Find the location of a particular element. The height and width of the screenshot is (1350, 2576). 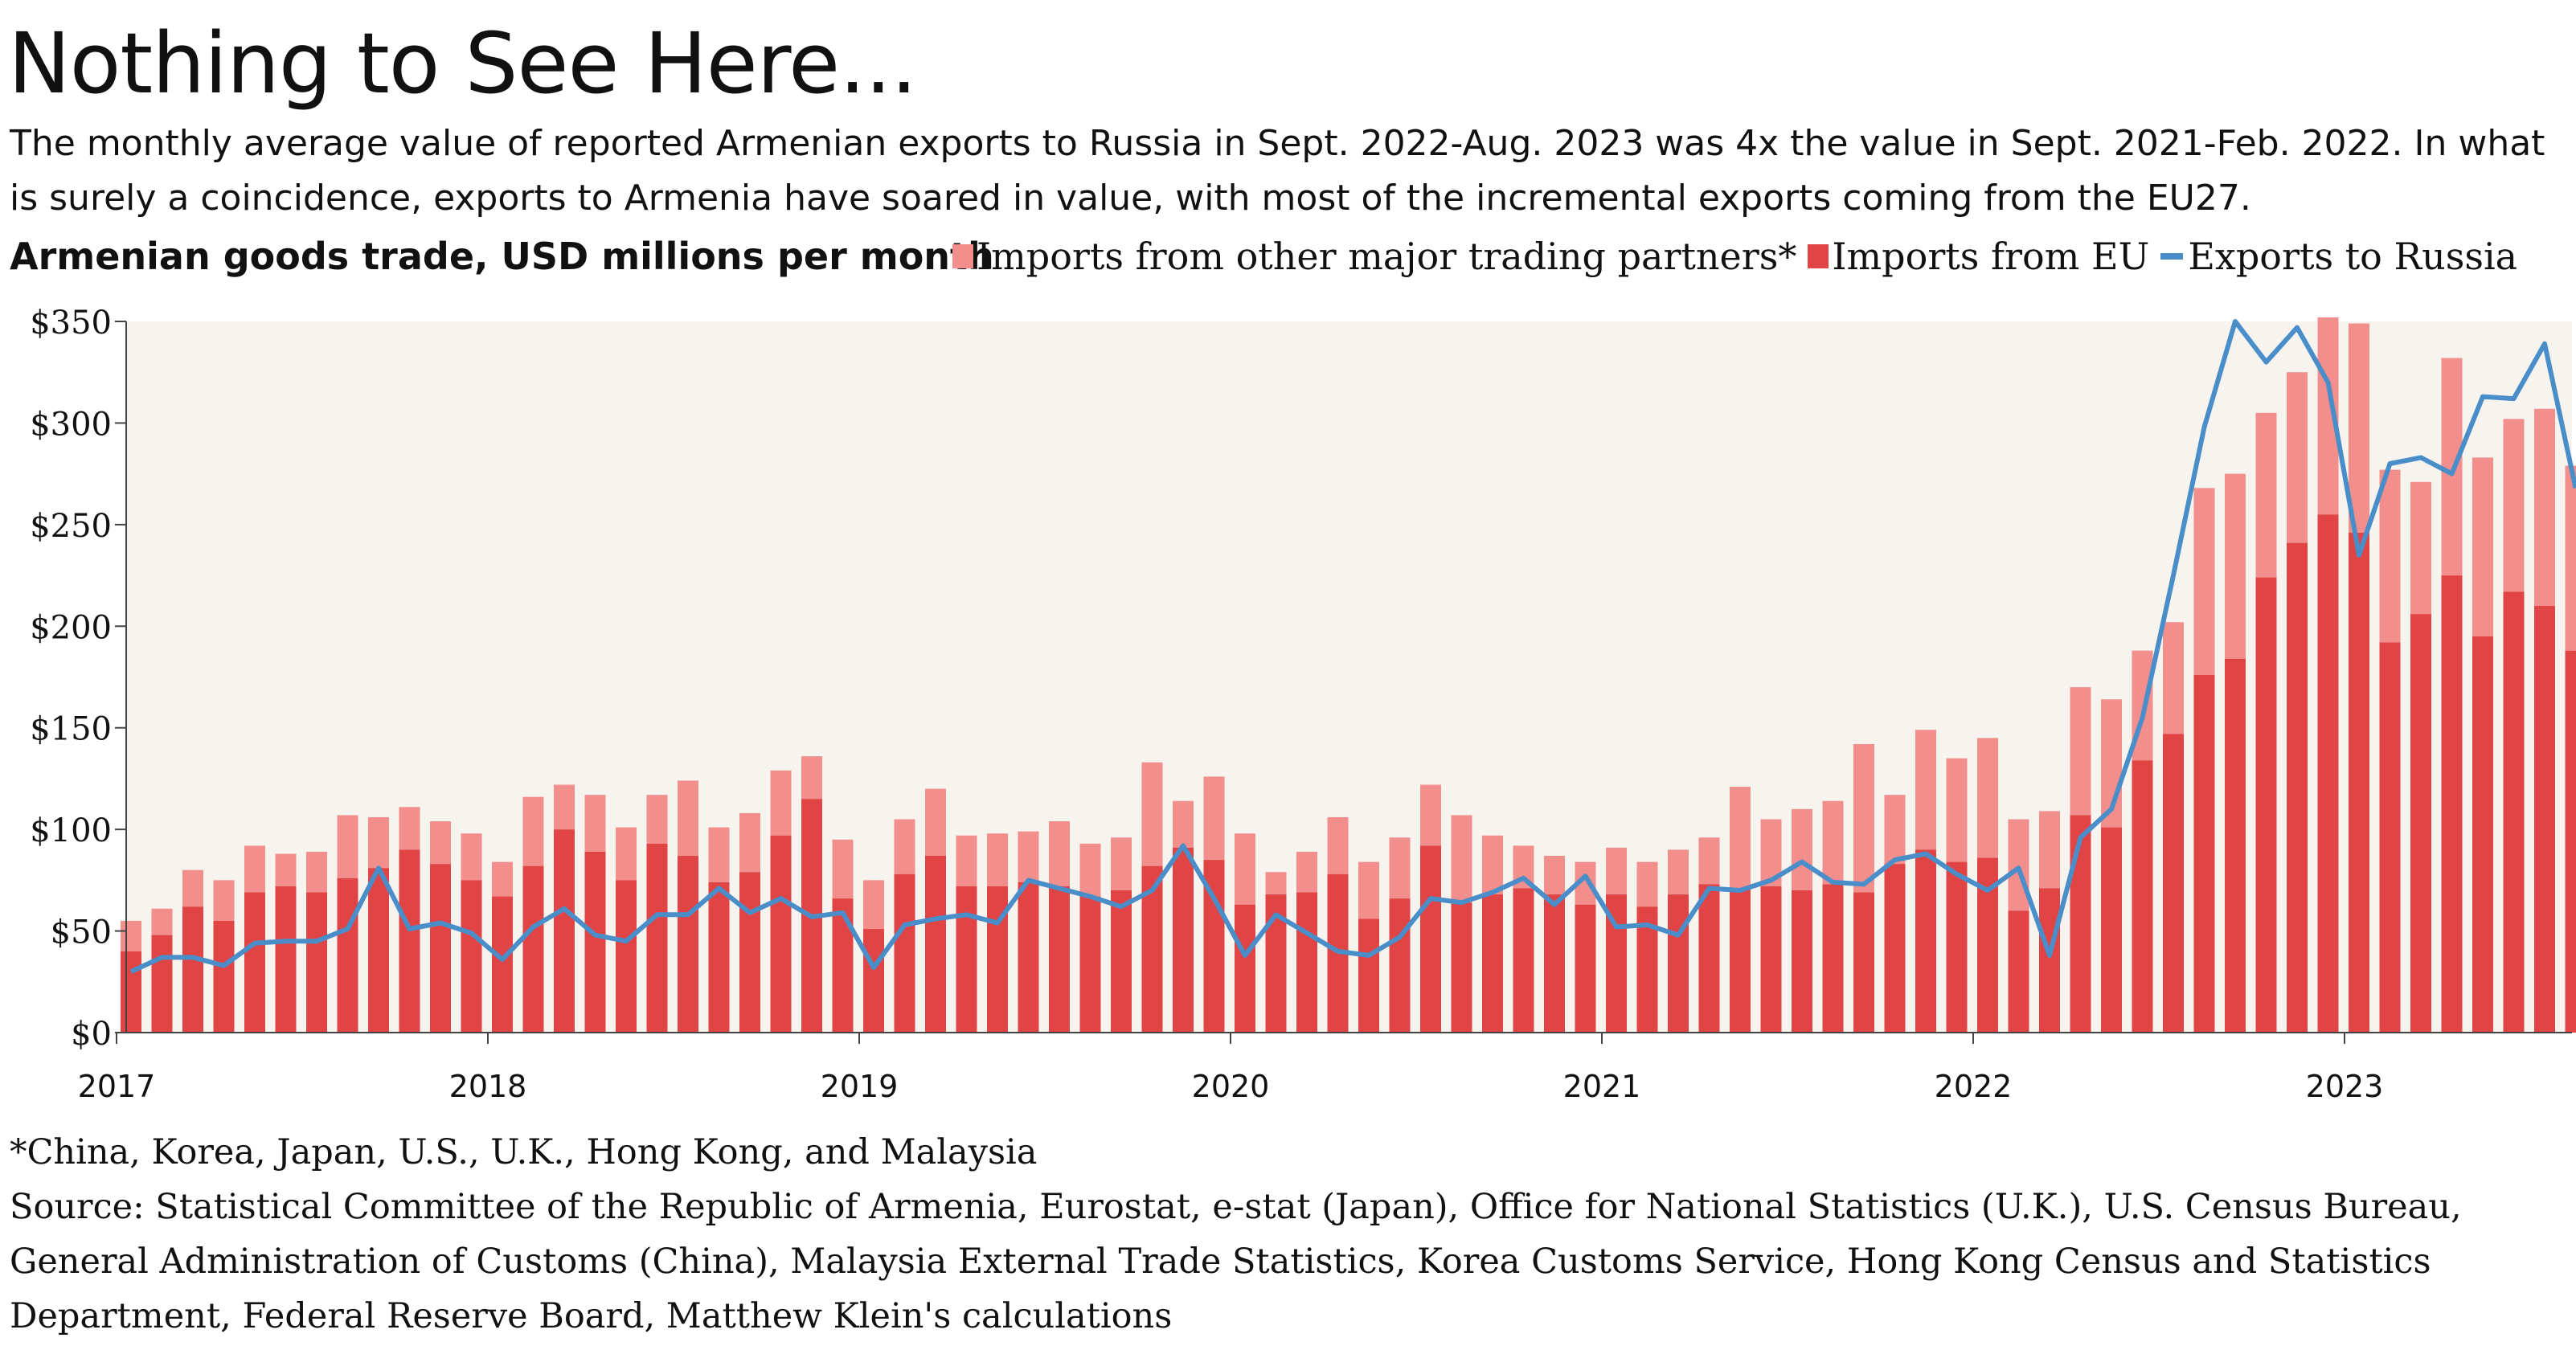

y-tick-label: $250 is located at coordinates (71, 527).